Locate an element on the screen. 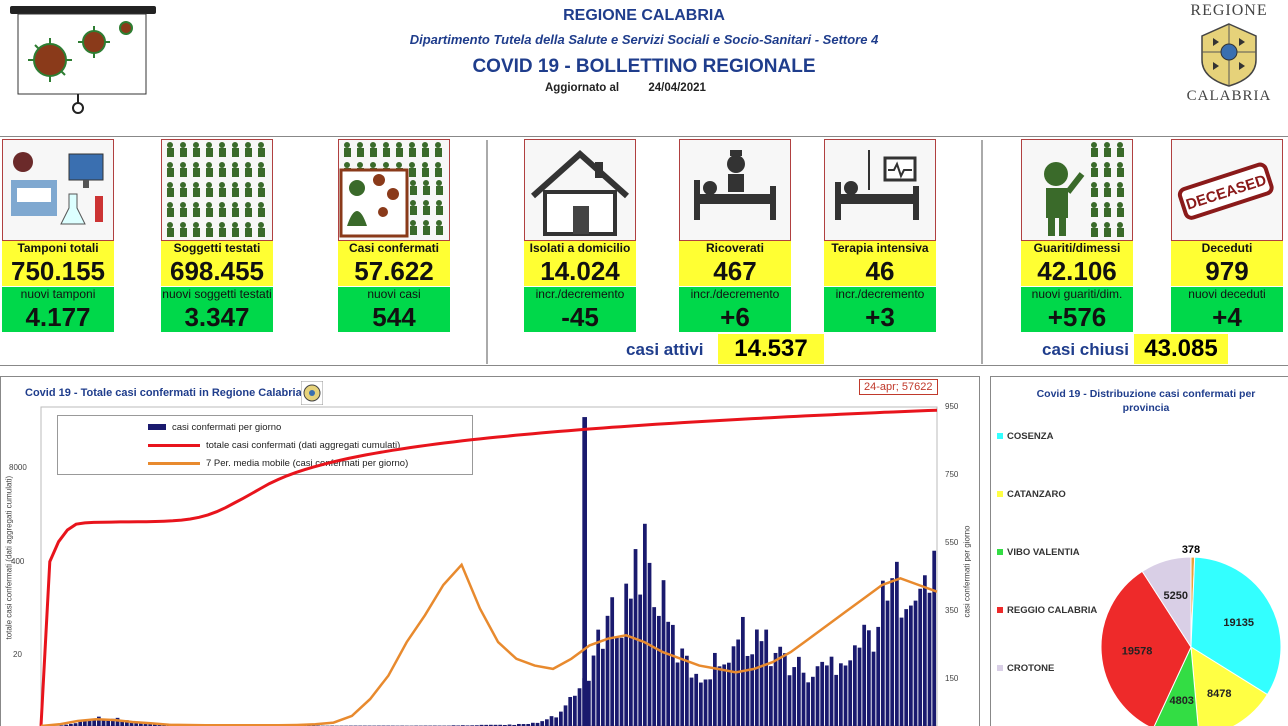 The width and height of the screenshot is (1288, 726). recovered-icon is located at coordinates (1077, 190).